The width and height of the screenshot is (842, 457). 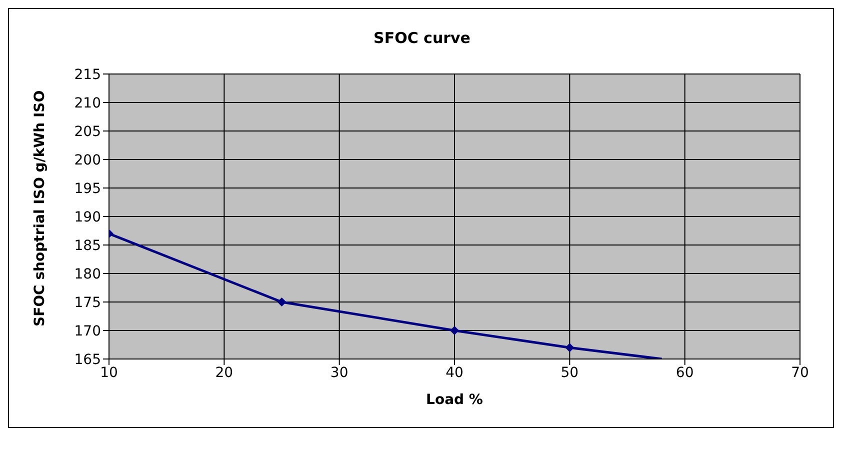 What do you see at coordinates (87, 160) in the screenshot?
I see `y-tick-label: 200` at bounding box center [87, 160].